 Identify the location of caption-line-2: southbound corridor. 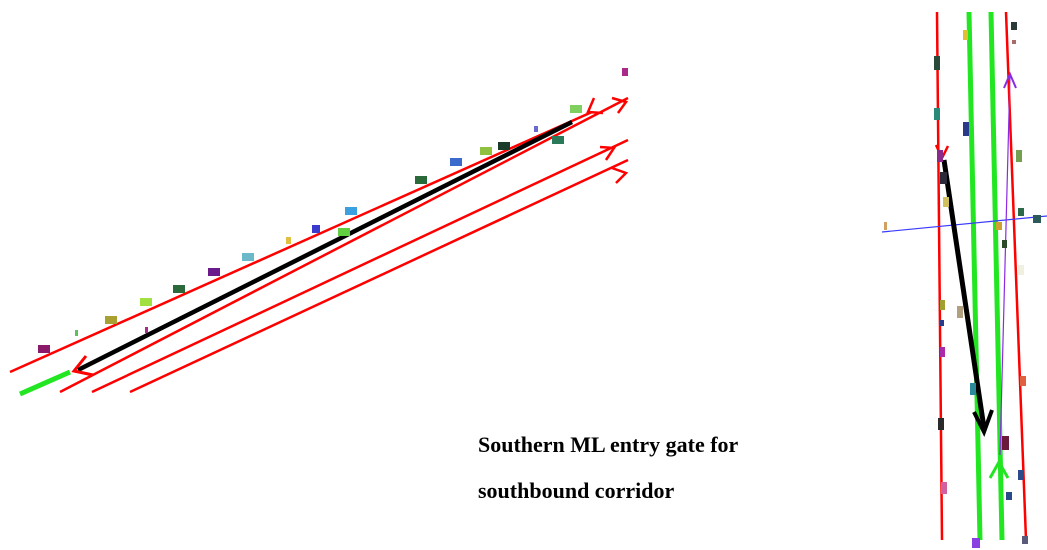
(576, 490).